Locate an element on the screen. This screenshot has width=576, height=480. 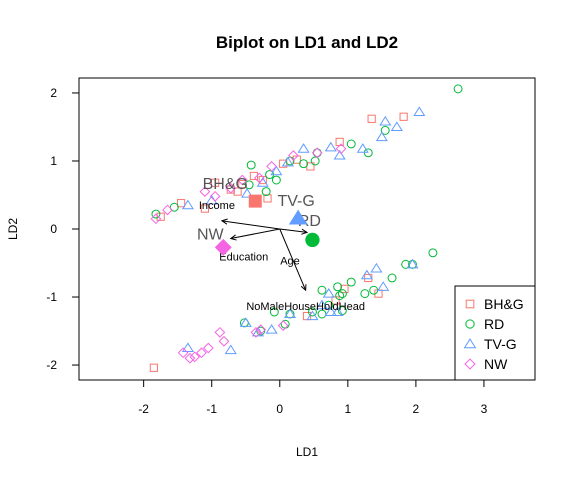
x-tick-label: 1 is located at coordinates (347, 409).